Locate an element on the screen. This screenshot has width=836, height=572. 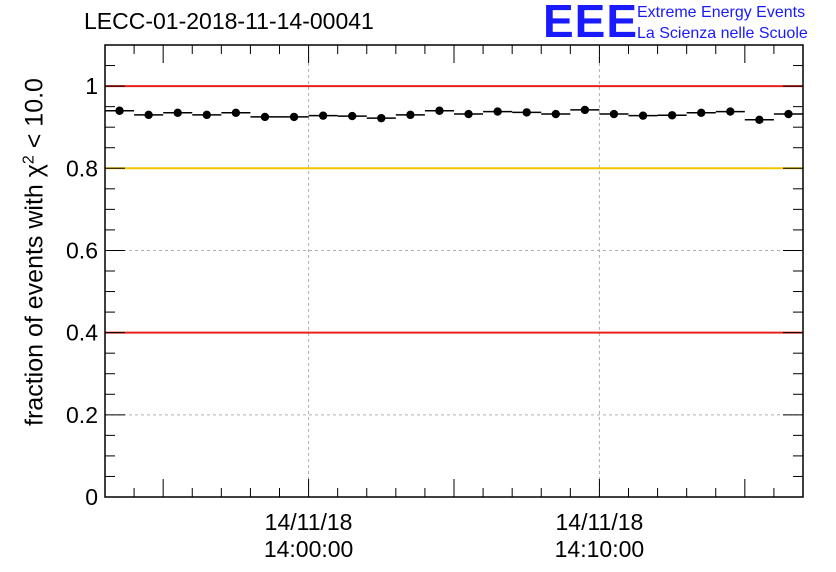
x-tick-label-time: 14:00:00 is located at coordinates (309, 549).